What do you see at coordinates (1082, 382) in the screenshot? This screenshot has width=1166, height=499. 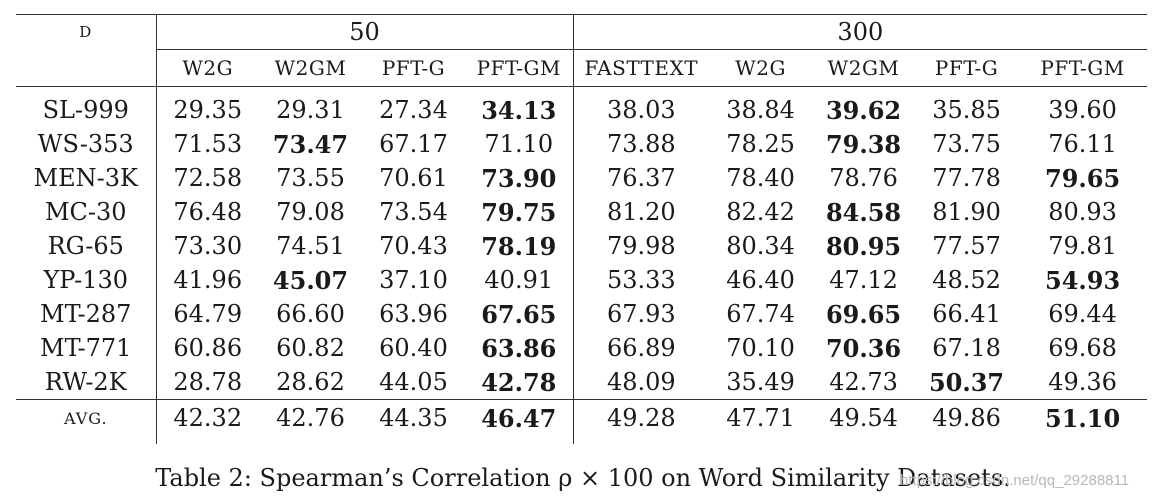 I see `table-cell: 49.36` at bounding box center [1082, 382].